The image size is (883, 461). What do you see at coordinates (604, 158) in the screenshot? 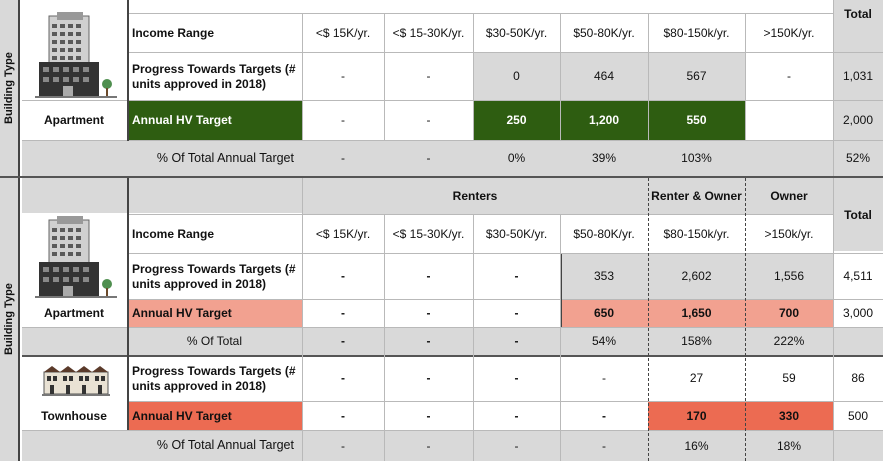
I see `pct-value: 39%` at bounding box center [604, 158].